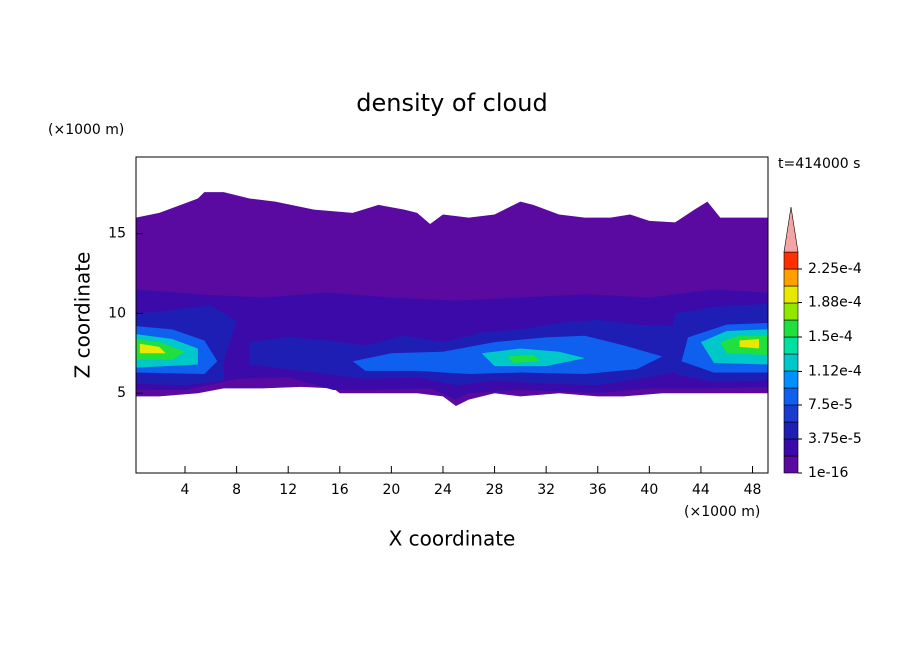 The image size is (904, 654). I want to click on colorbar-extend, so click(791, 229).